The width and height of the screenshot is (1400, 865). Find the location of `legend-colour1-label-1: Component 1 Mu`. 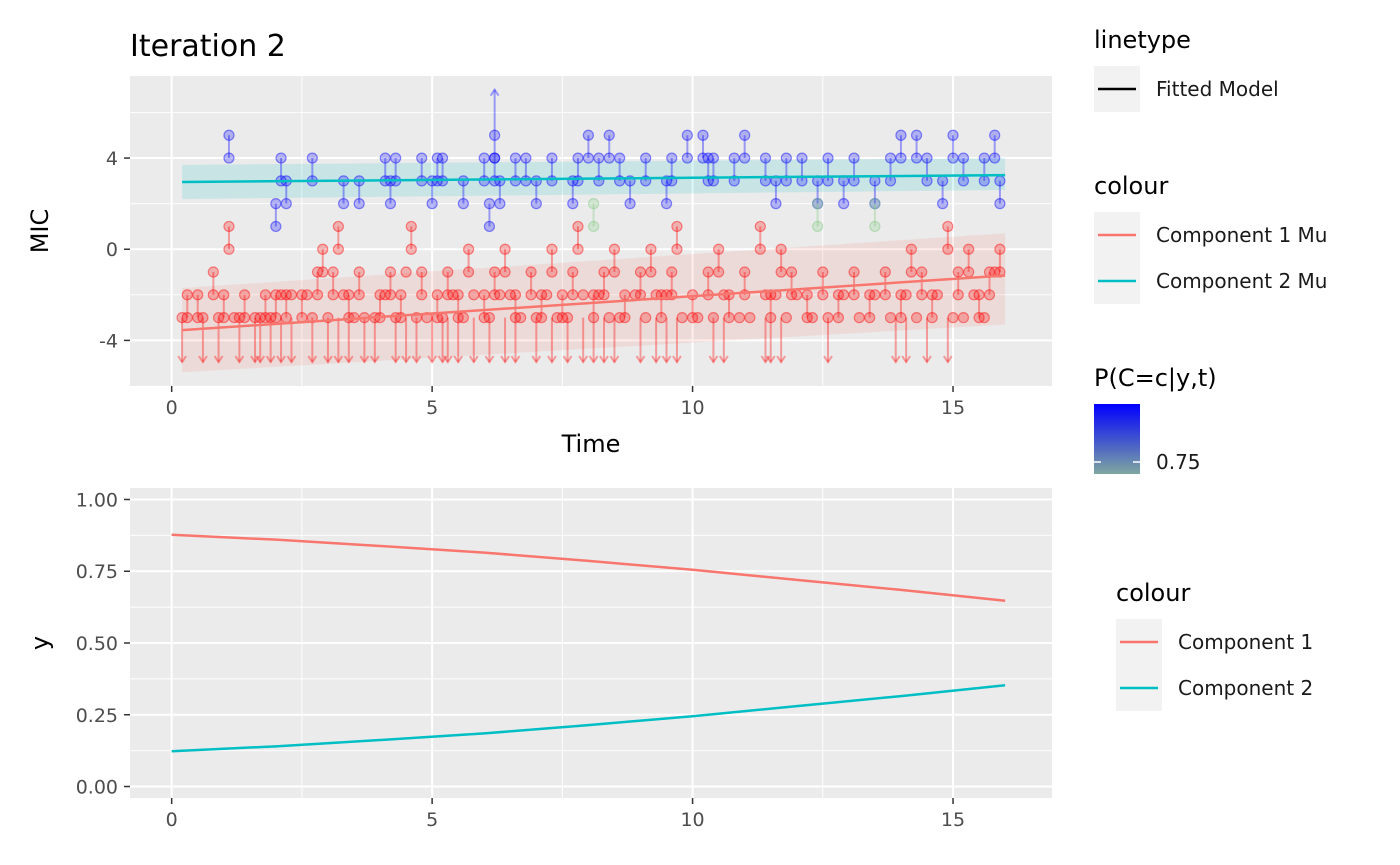

legend-colour1-label-1: Component 1 Mu is located at coordinates (1241, 235).